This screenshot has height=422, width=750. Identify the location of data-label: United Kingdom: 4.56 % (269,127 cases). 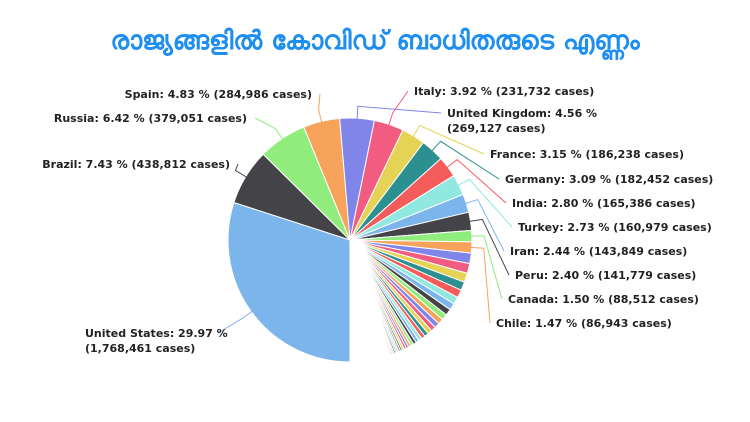
(522, 121).